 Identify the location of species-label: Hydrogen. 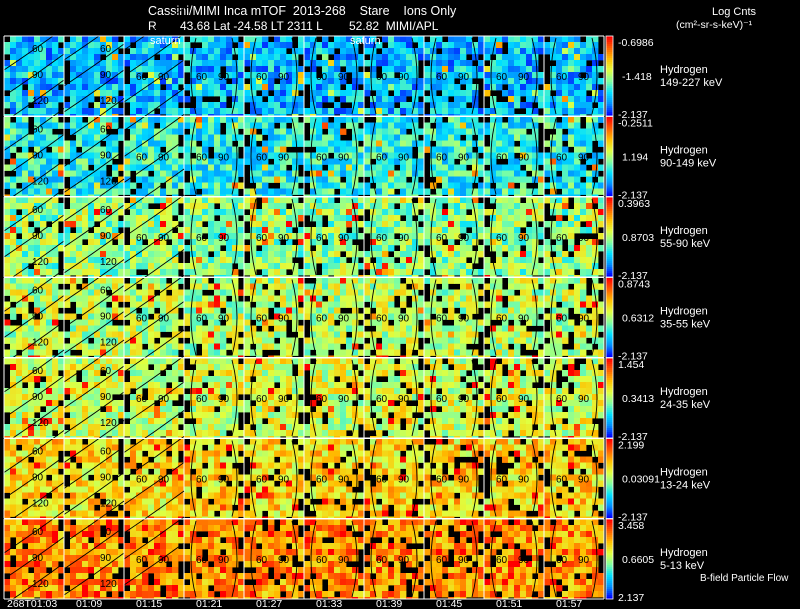
(684, 70).